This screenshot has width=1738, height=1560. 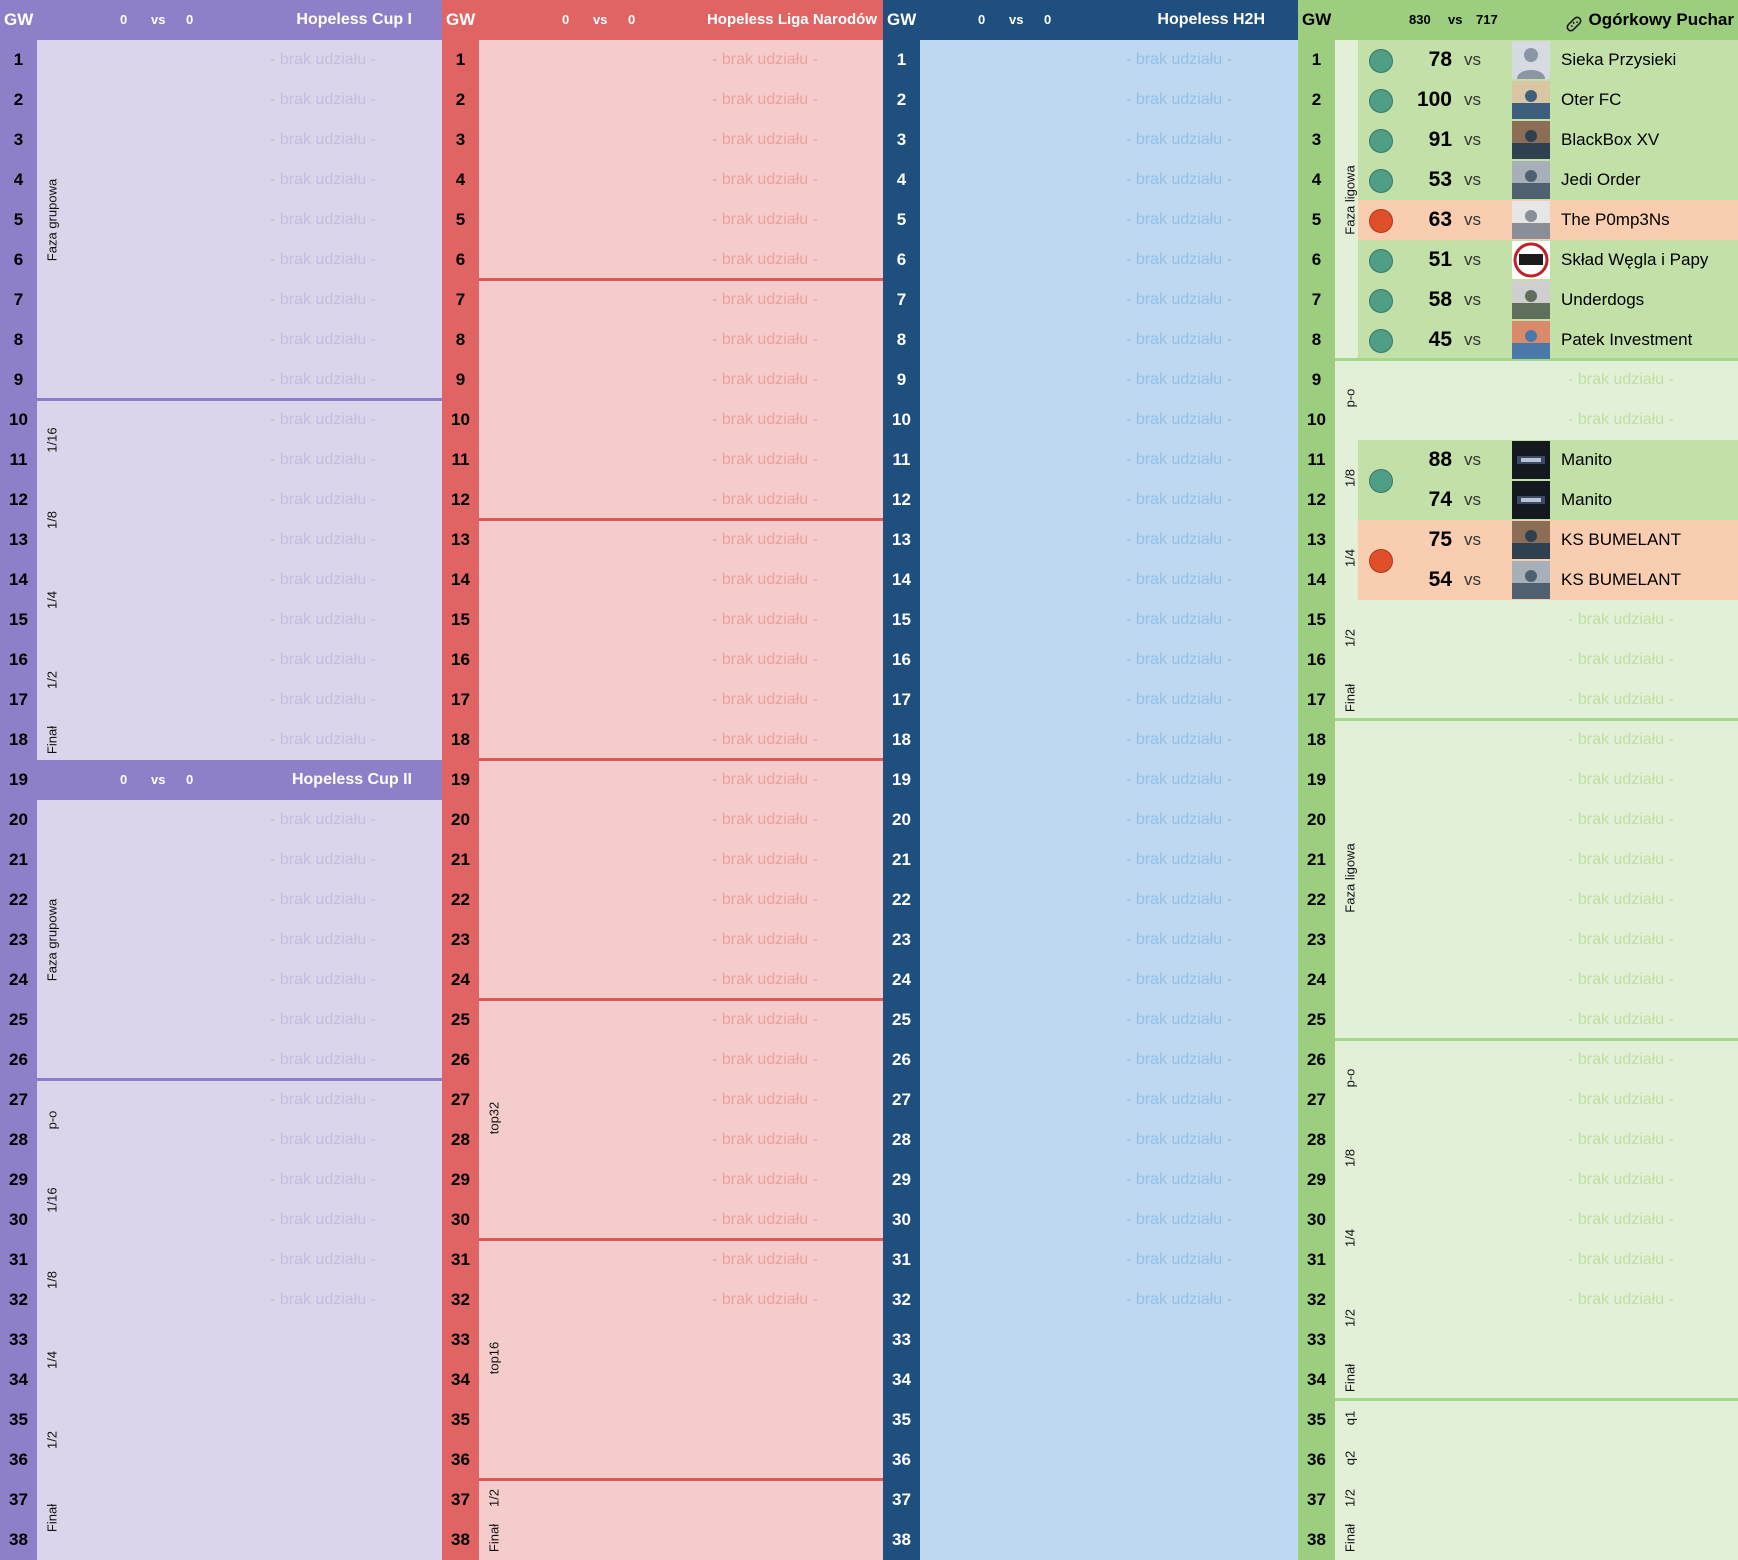 What do you see at coordinates (1518, 466) in the screenshot?
I see `match-row: 88vs70Manito` at bounding box center [1518, 466].